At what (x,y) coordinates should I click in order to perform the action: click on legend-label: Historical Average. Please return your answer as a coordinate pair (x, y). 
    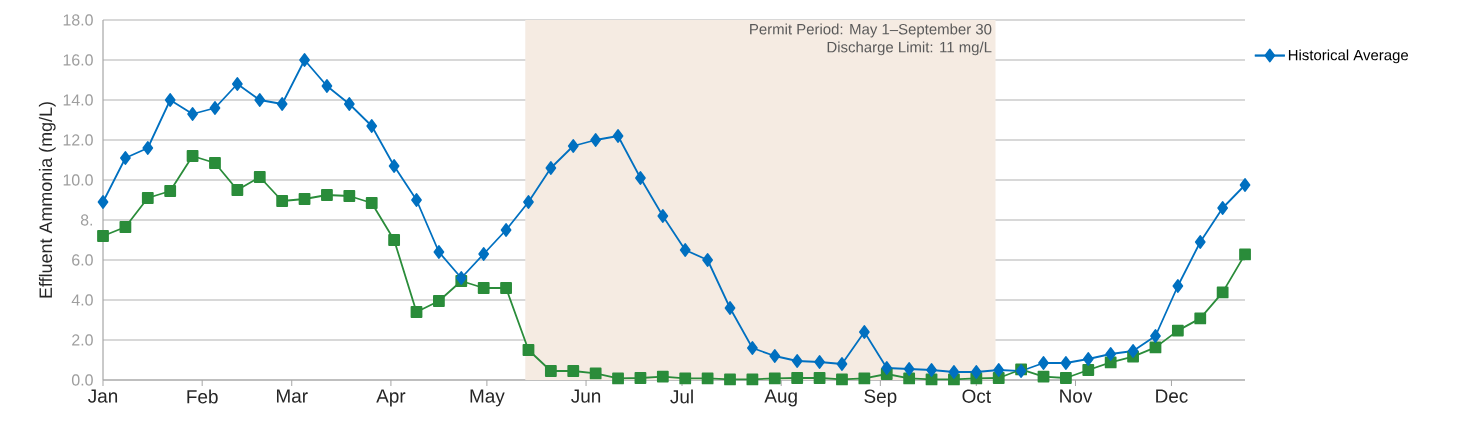
    Looking at the image, I should click on (1348, 56).